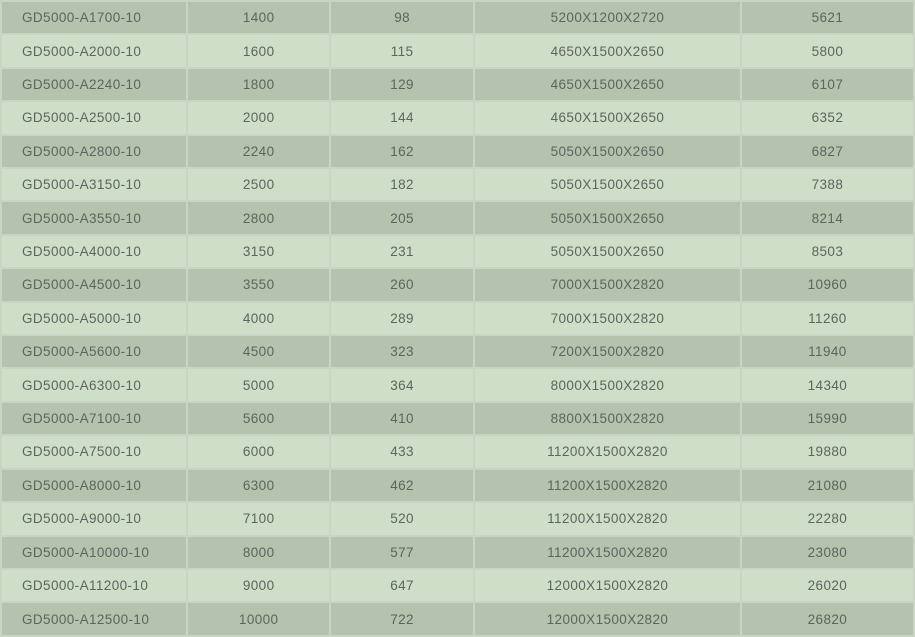 Image resolution: width=915 pixels, height=637 pixels. What do you see at coordinates (402, 352) in the screenshot?
I see `cell-col3: 323` at bounding box center [402, 352].